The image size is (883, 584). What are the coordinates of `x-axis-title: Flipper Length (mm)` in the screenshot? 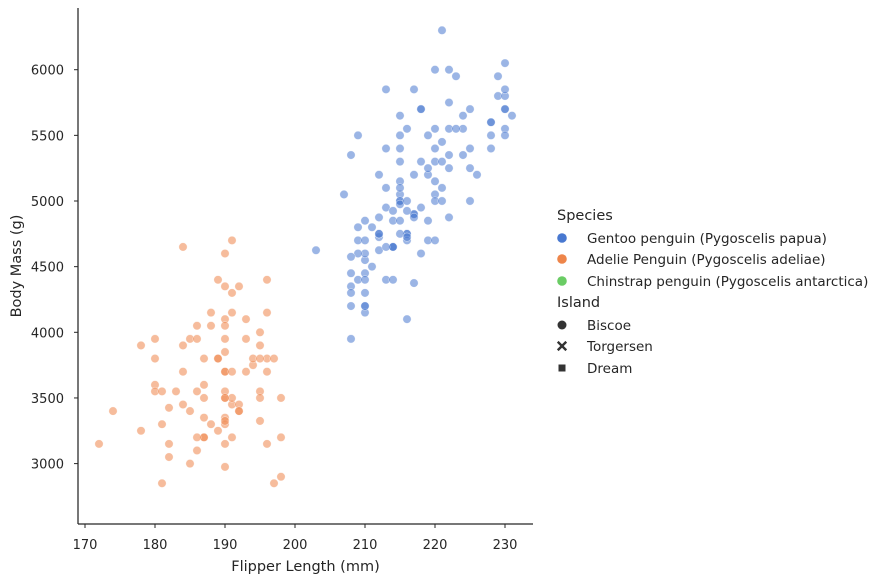 It's located at (305, 567).